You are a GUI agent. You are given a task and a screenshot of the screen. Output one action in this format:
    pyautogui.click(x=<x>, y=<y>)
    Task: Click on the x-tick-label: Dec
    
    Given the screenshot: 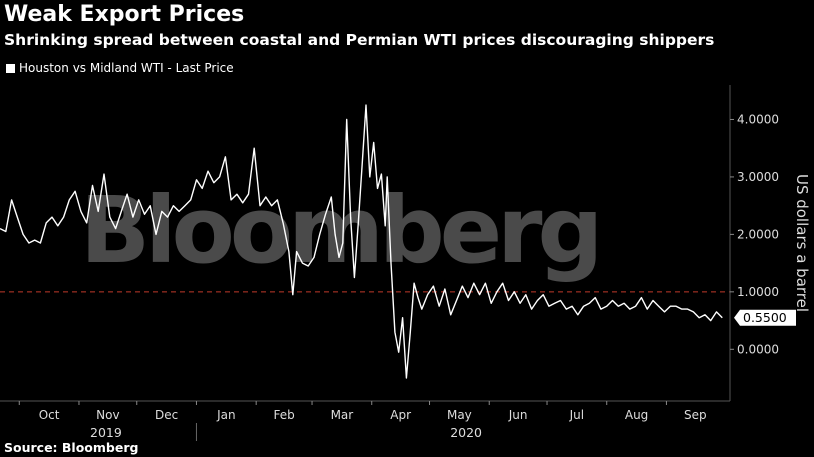 What is the action you would take?
    pyautogui.click(x=166, y=415)
    